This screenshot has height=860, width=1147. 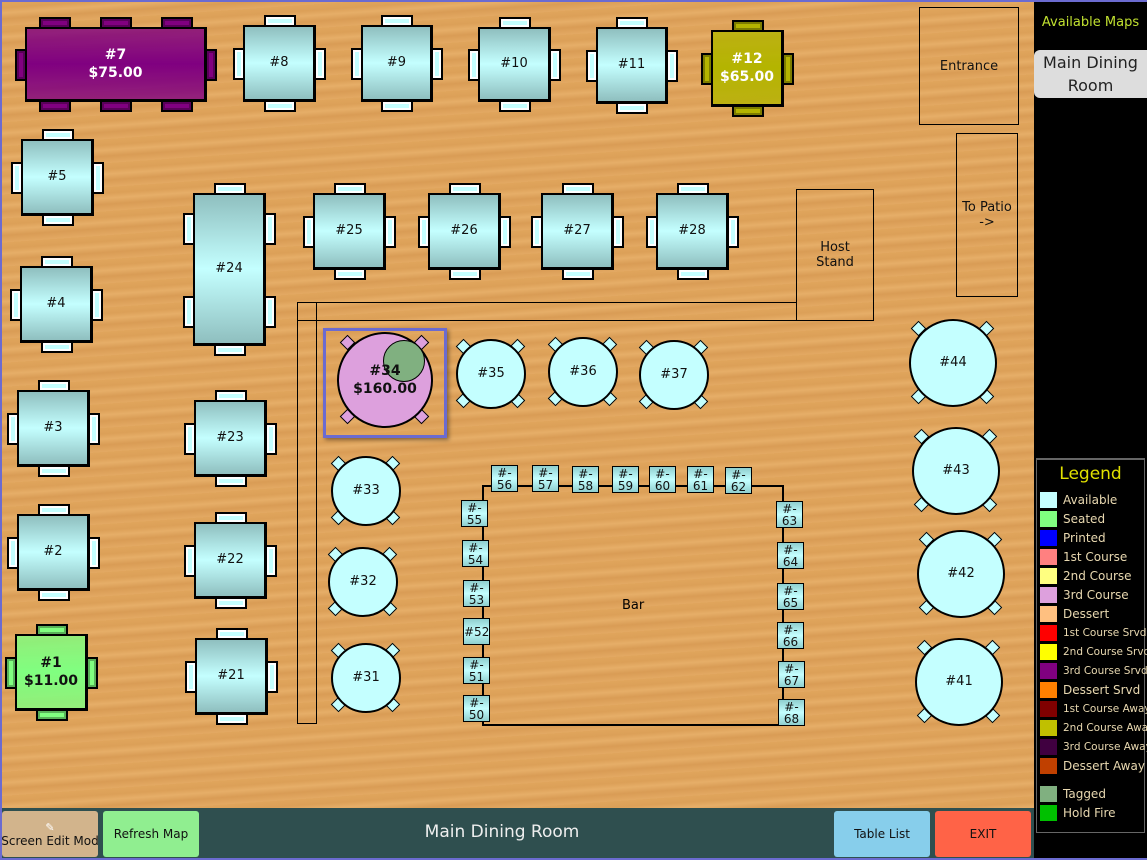 I want to click on legend-label: 1st Course, so click(x=1095, y=556).